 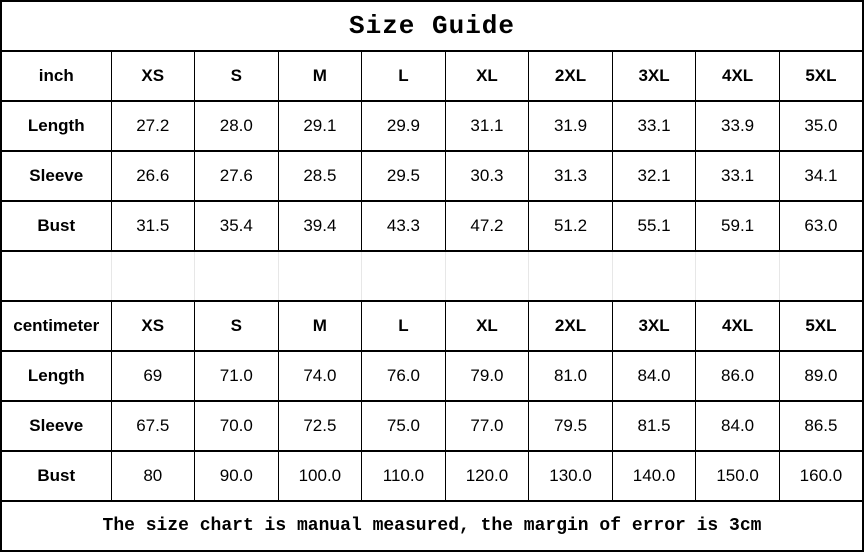 What do you see at coordinates (403, 126) in the screenshot?
I see `cell: 29.9` at bounding box center [403, 126].